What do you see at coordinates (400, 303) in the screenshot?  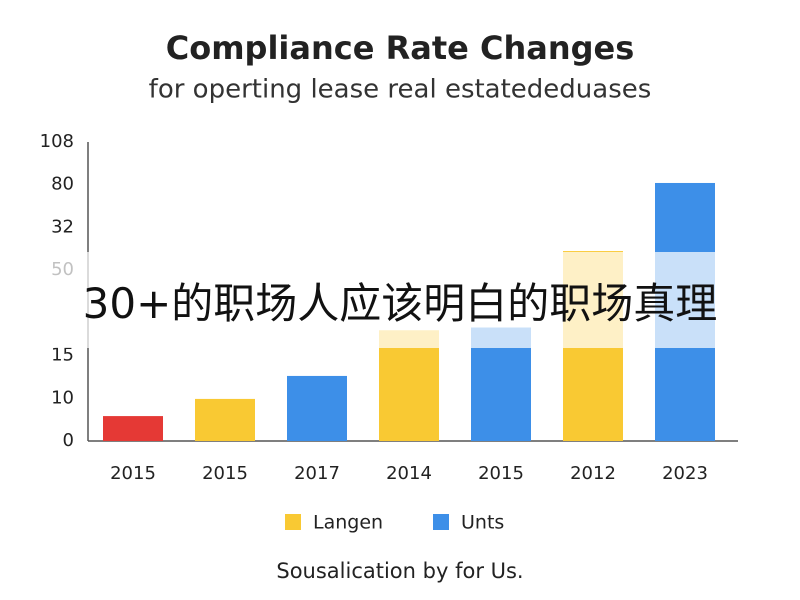 I see `overlay-text: 30+的职场人应该明白的职场真理` at bounding box center [400, 303].